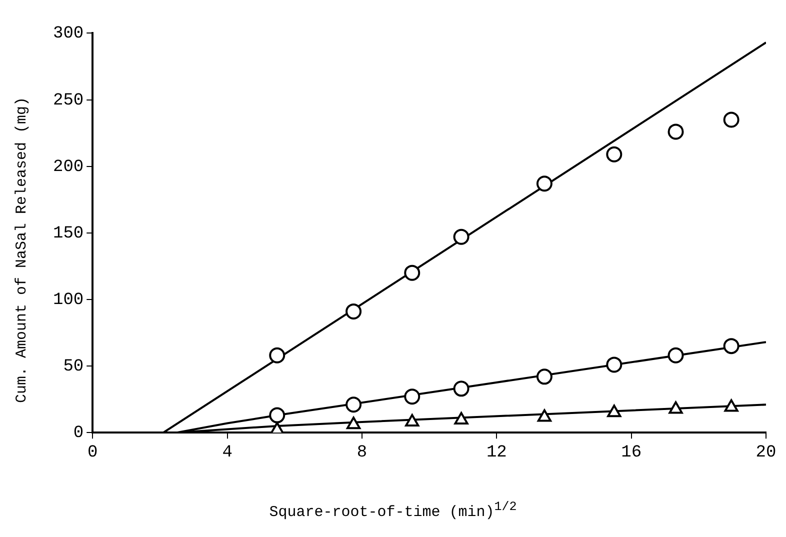  Describe the element at coordinates (22, 250) in the screenshot. I see `y-axis-title: Cum. Amount of NaSal Released (mg)` at that location.